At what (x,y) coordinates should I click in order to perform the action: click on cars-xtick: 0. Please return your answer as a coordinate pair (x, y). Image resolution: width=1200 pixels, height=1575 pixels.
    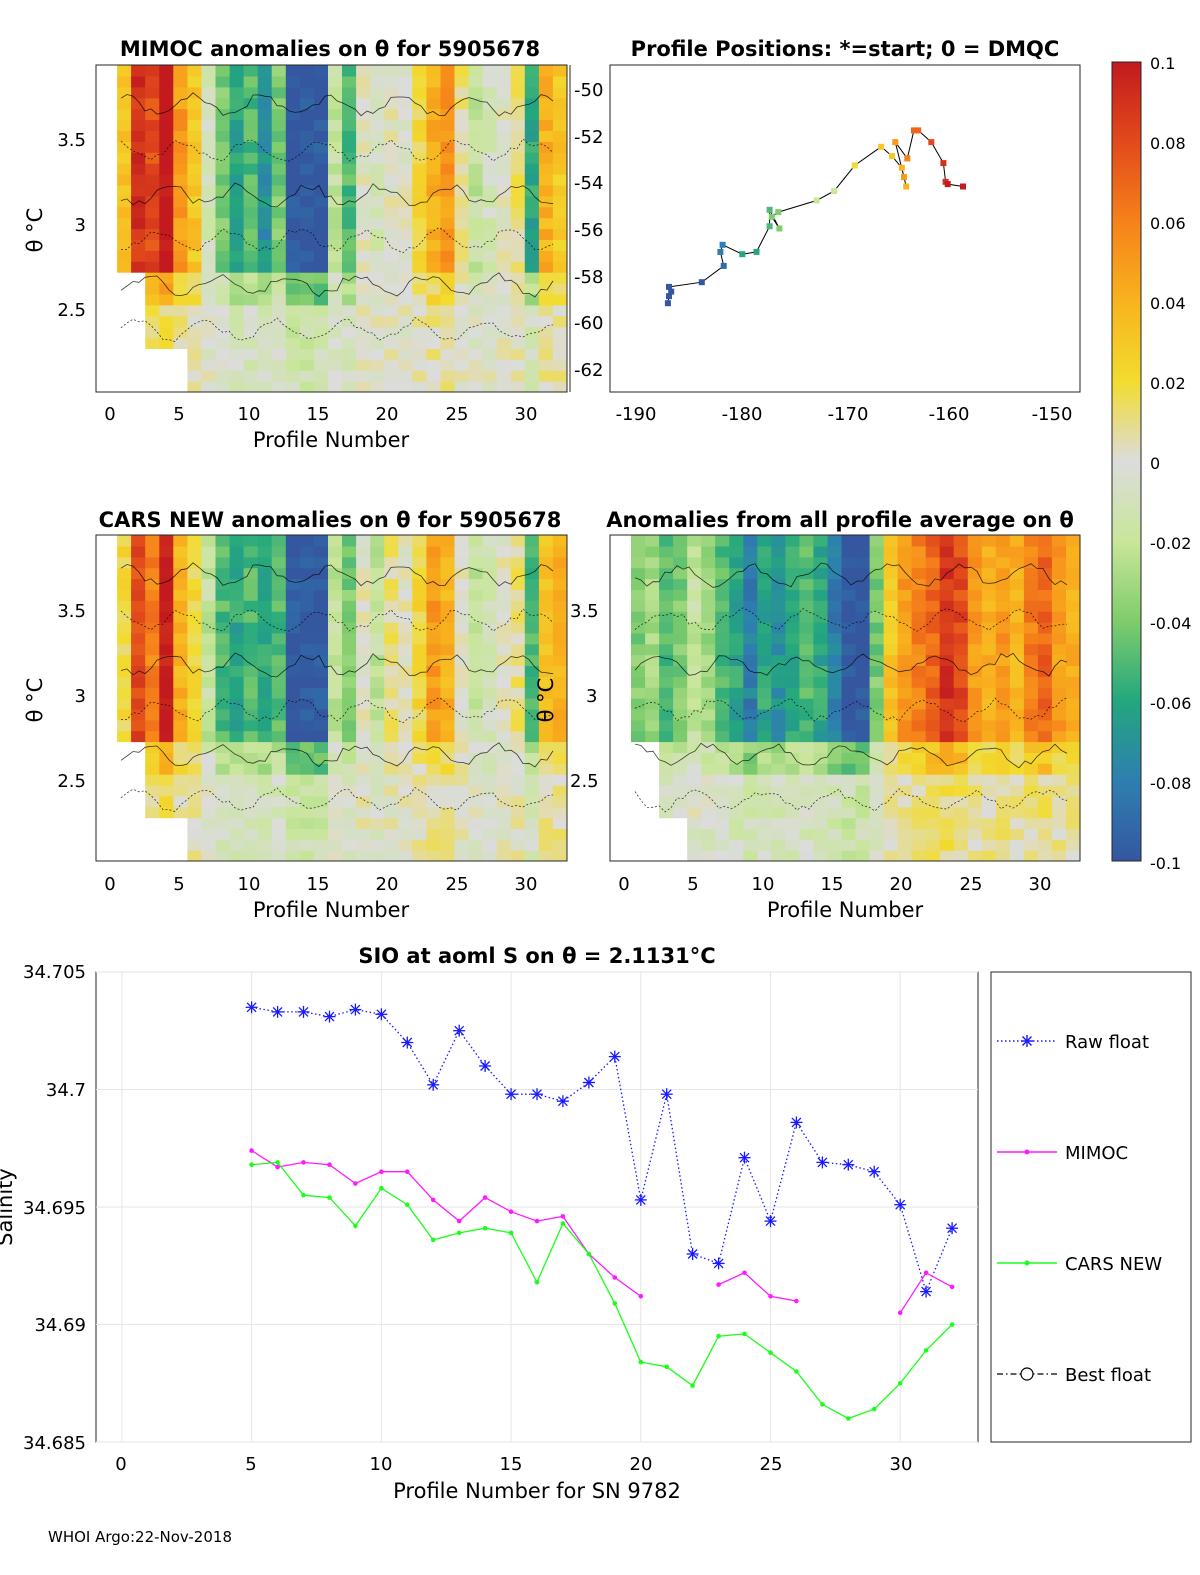
    Looking at the image, I should click on (109, 884).